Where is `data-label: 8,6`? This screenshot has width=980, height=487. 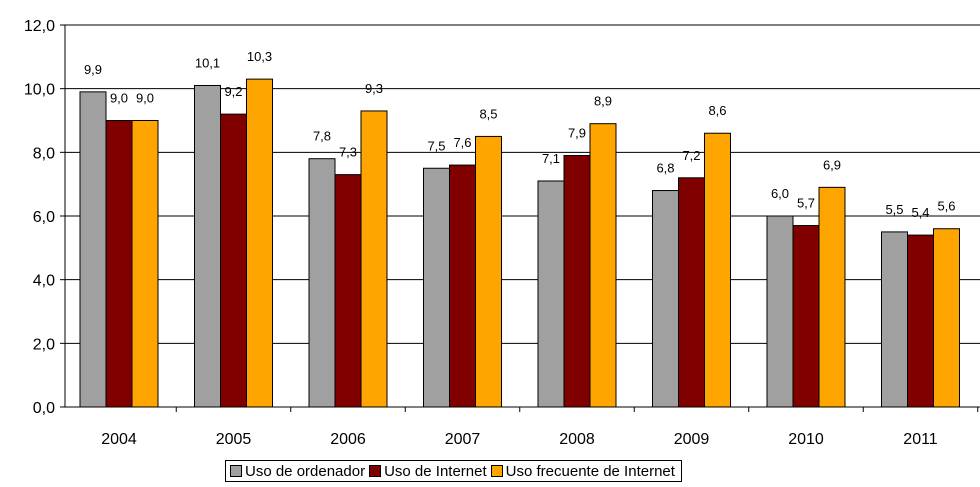 data-label: 8,6 is located at coordinates (717, 110).